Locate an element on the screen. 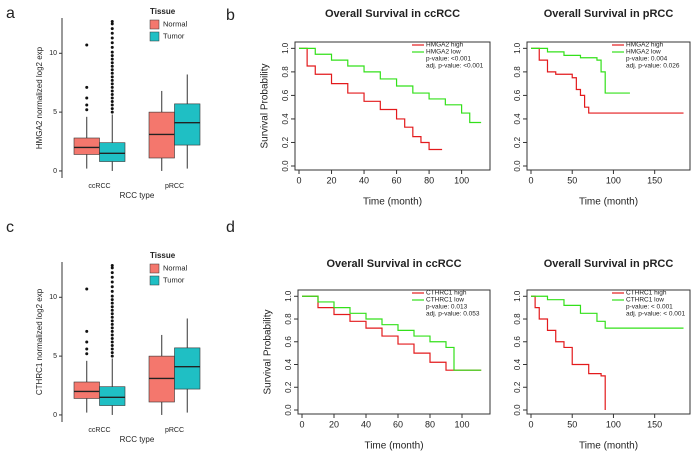 The width and height of the screenshot is (700, 474). legend-label: CTHRC1 low is located at coordinates (445, 300).